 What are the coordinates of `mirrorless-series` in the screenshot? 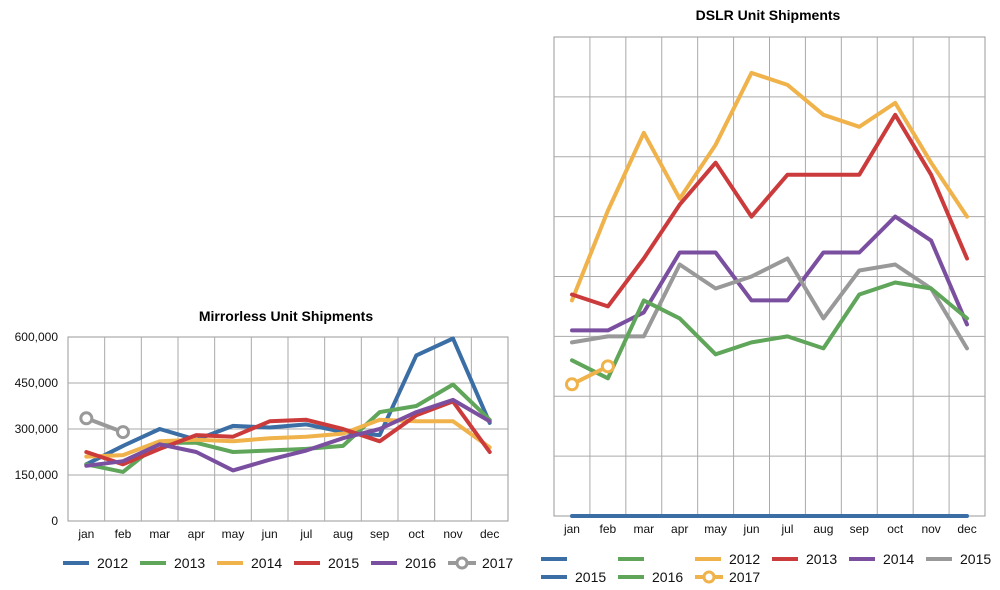 It's located at (285, 405).